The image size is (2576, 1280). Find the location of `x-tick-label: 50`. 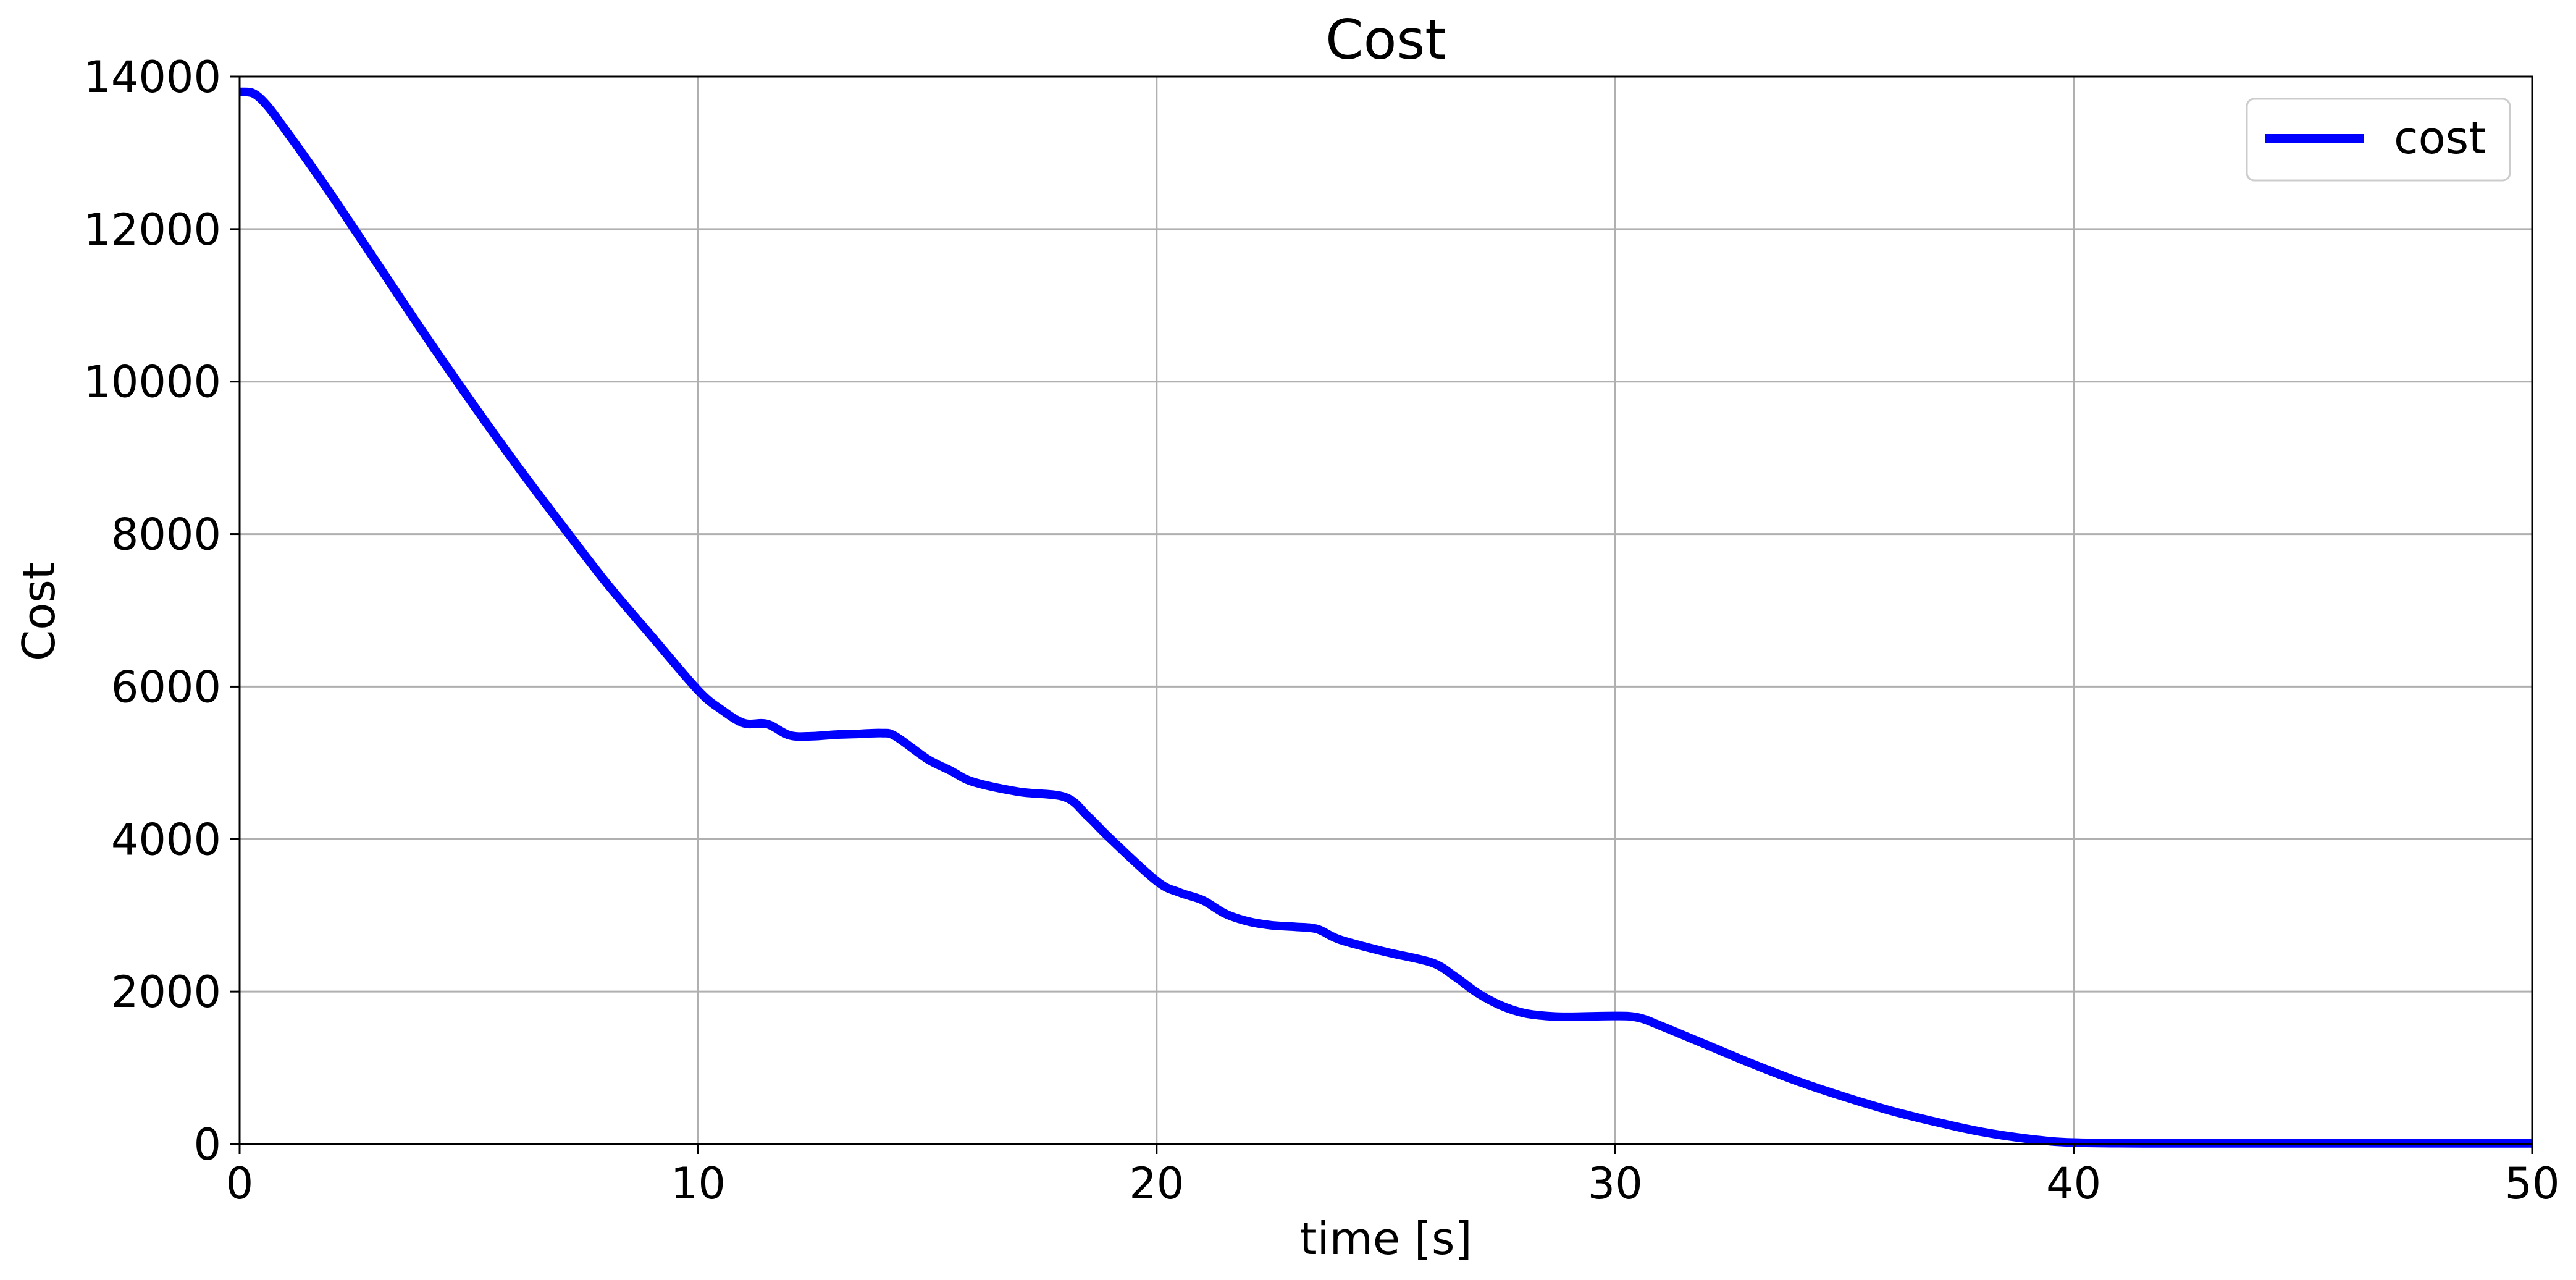

x-tick-label: 50 is located at coordinates (2531, 1183).